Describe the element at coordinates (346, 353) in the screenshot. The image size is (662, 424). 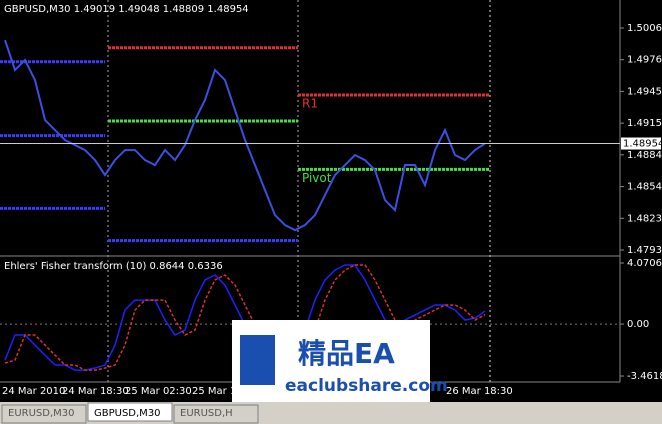
I see `watermark-title: 精品EA` at that location.